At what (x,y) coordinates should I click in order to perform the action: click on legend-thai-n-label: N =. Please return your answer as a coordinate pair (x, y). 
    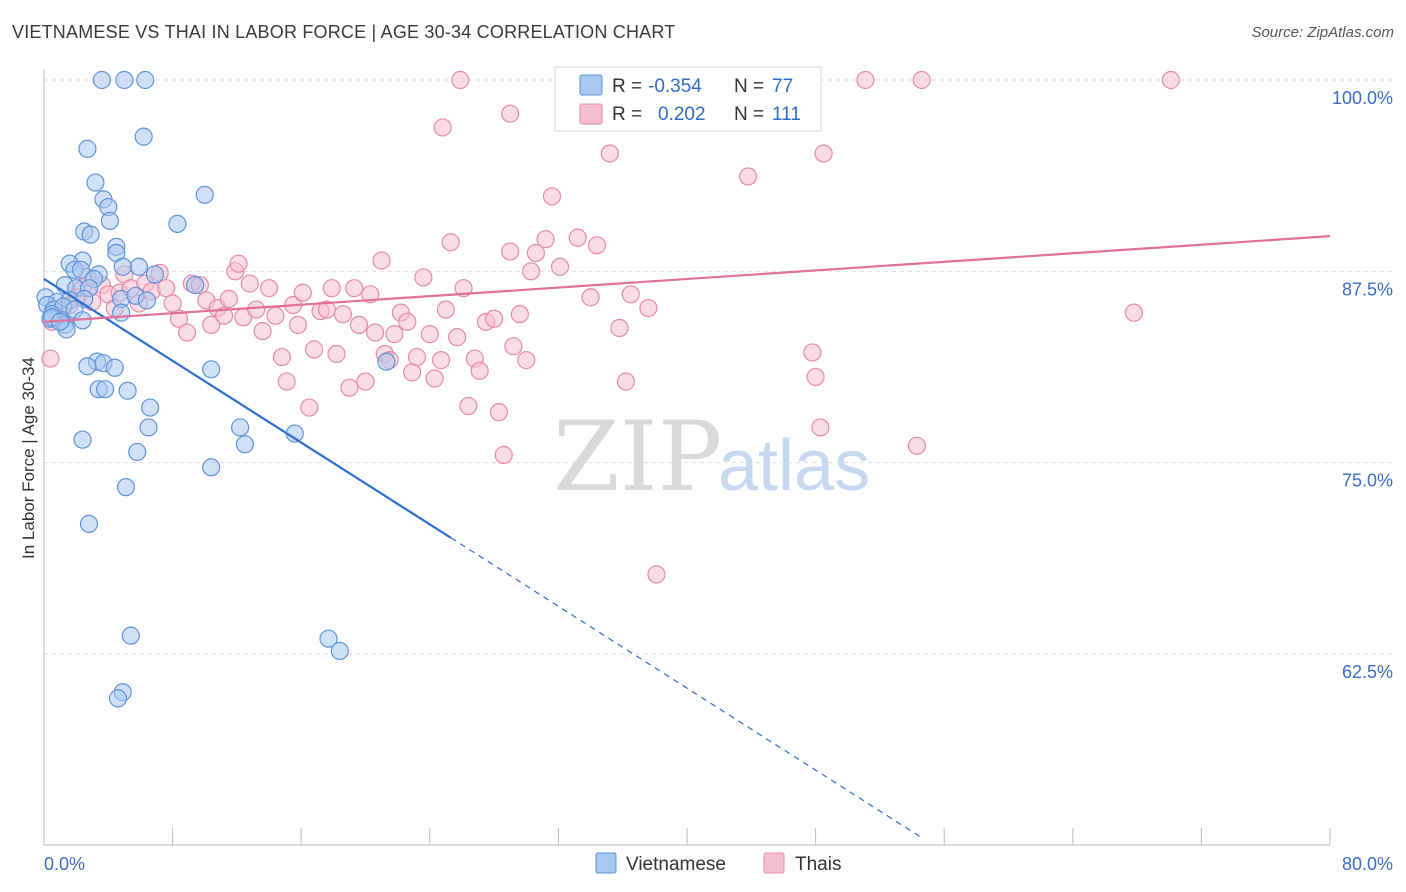
    Looking at the image, I should click on (749, 114).